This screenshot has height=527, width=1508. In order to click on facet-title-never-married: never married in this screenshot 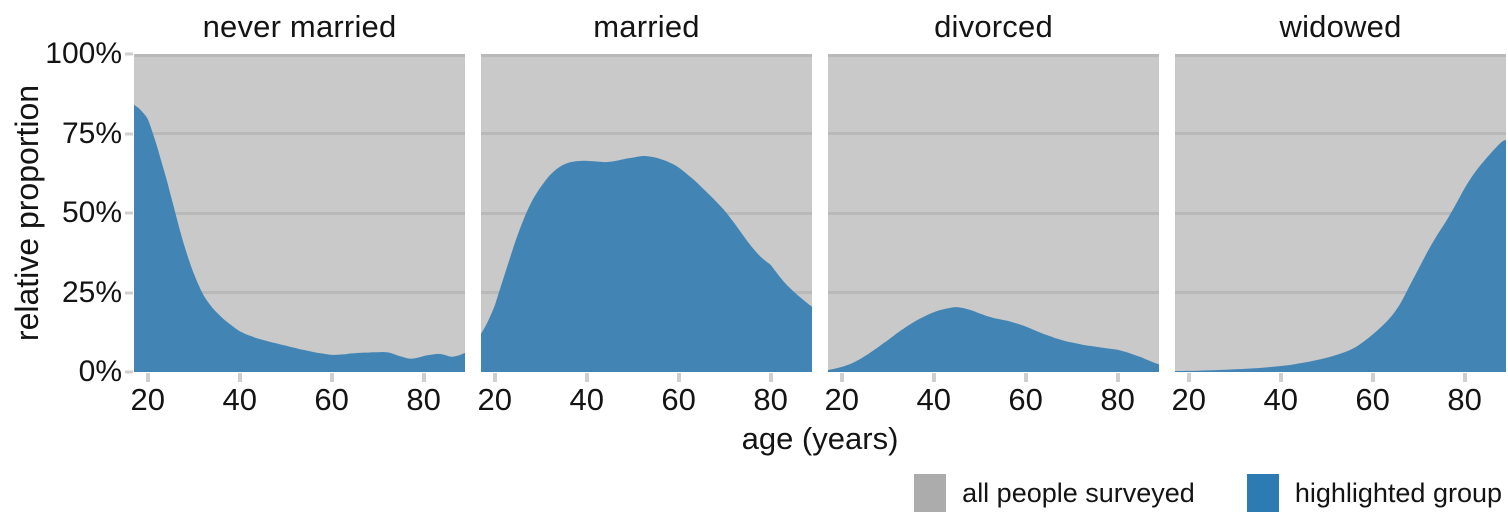, I will do `click(299, 26)`.